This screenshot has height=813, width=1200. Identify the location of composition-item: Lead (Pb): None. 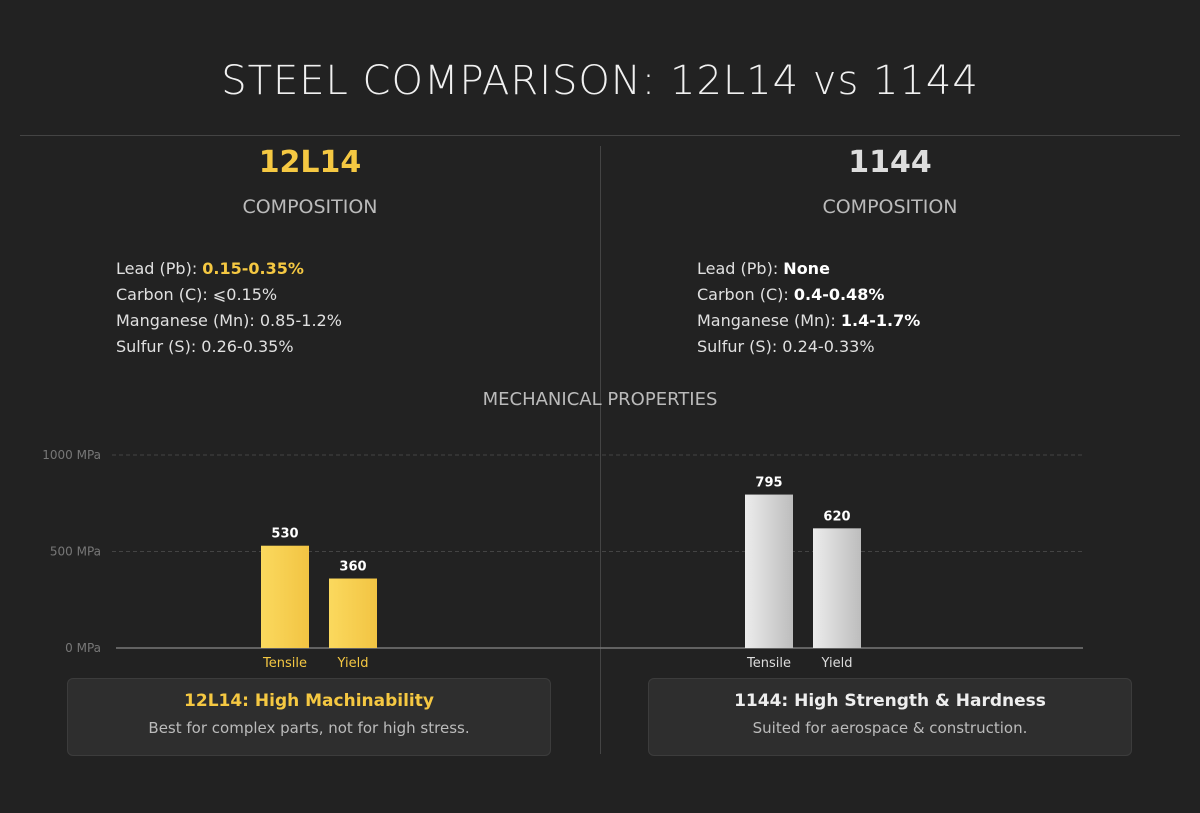
(808, 269).